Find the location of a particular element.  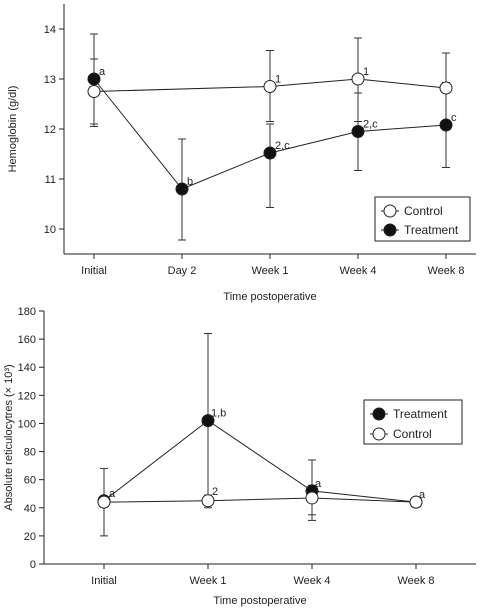

y-tick-label: 180 is located at coordinates (27, 312).